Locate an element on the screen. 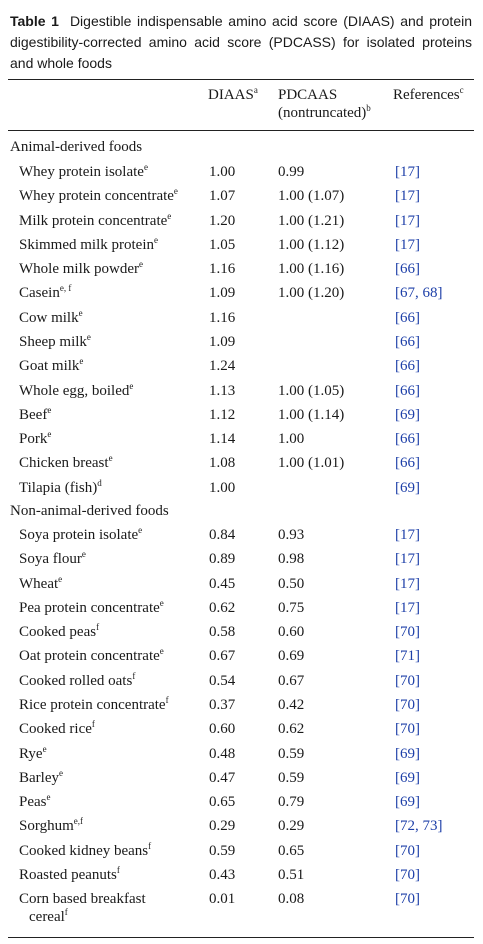 The height and width of the screenshot is (944, 483). food-name: Beef is located at coordinates (33, 415).